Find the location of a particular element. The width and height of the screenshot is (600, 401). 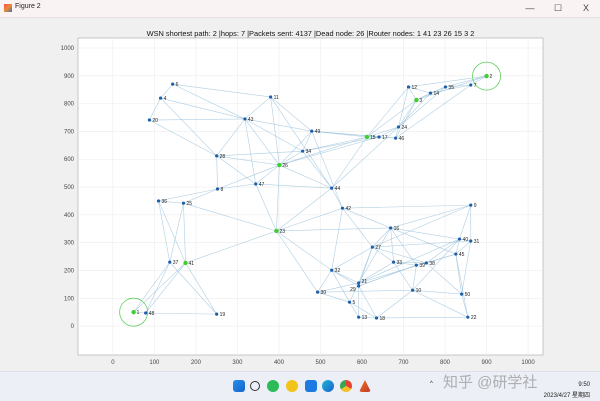

node-label: 22 is located at coordinates (474, 318).